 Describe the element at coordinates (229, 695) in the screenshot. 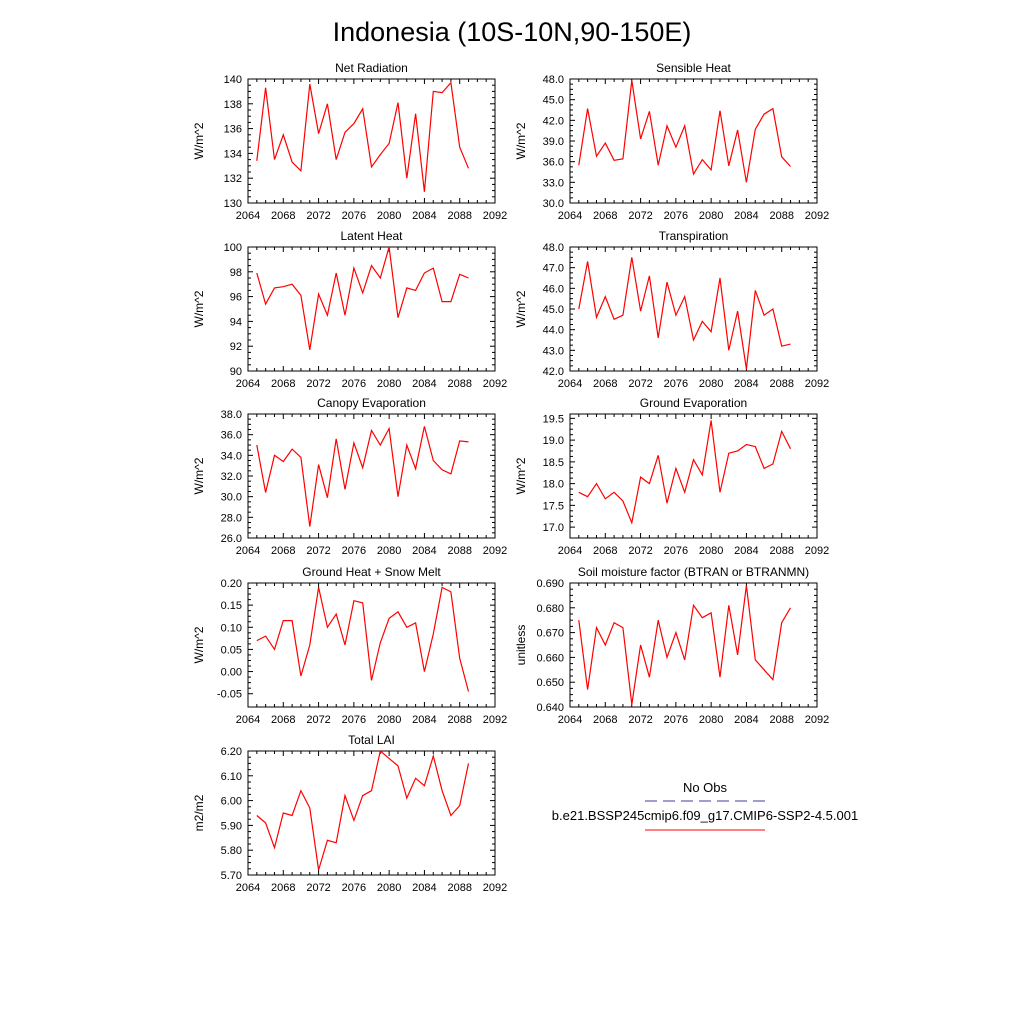

I see `y-tick-label: -0.05` at that location.